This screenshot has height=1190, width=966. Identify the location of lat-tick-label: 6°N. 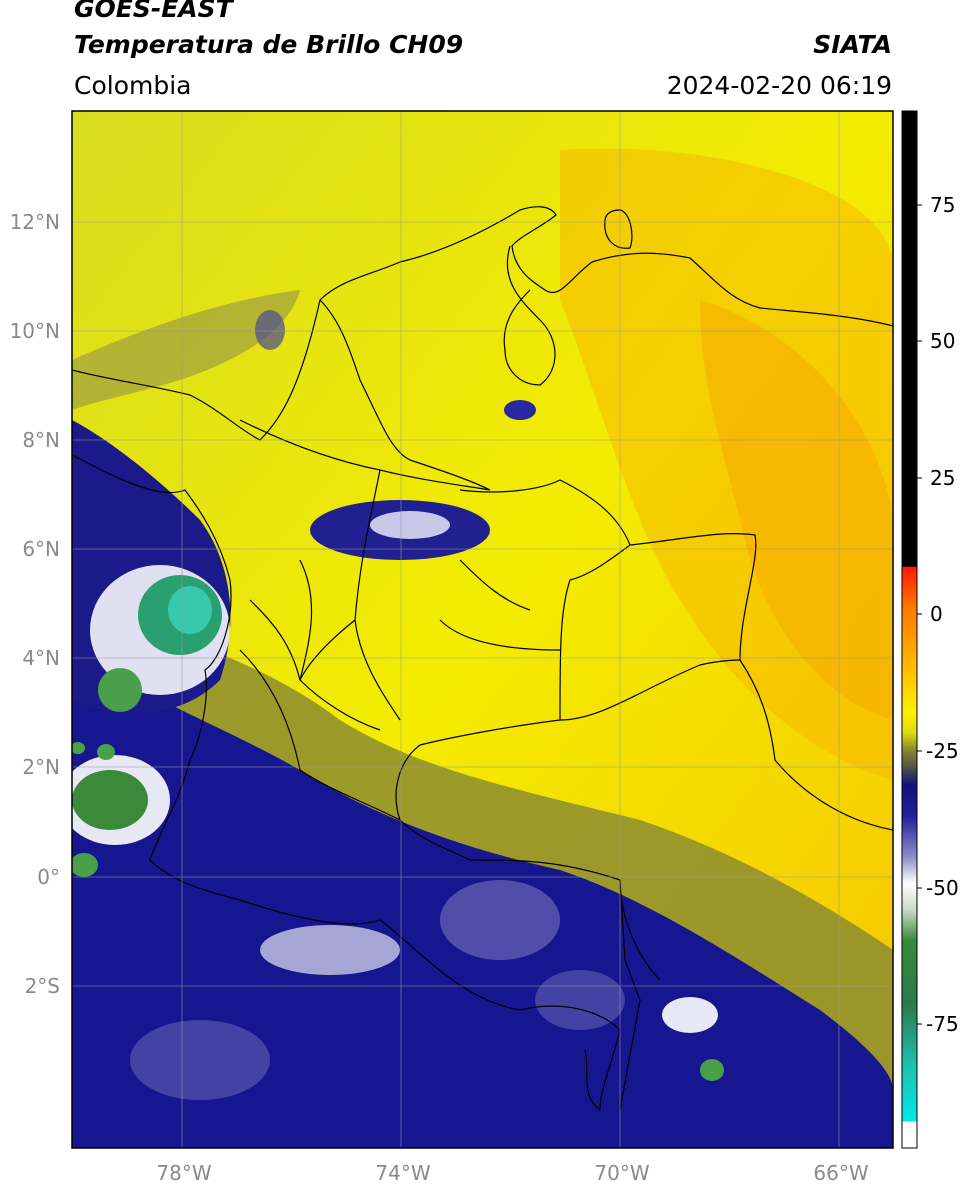
(41, 549).